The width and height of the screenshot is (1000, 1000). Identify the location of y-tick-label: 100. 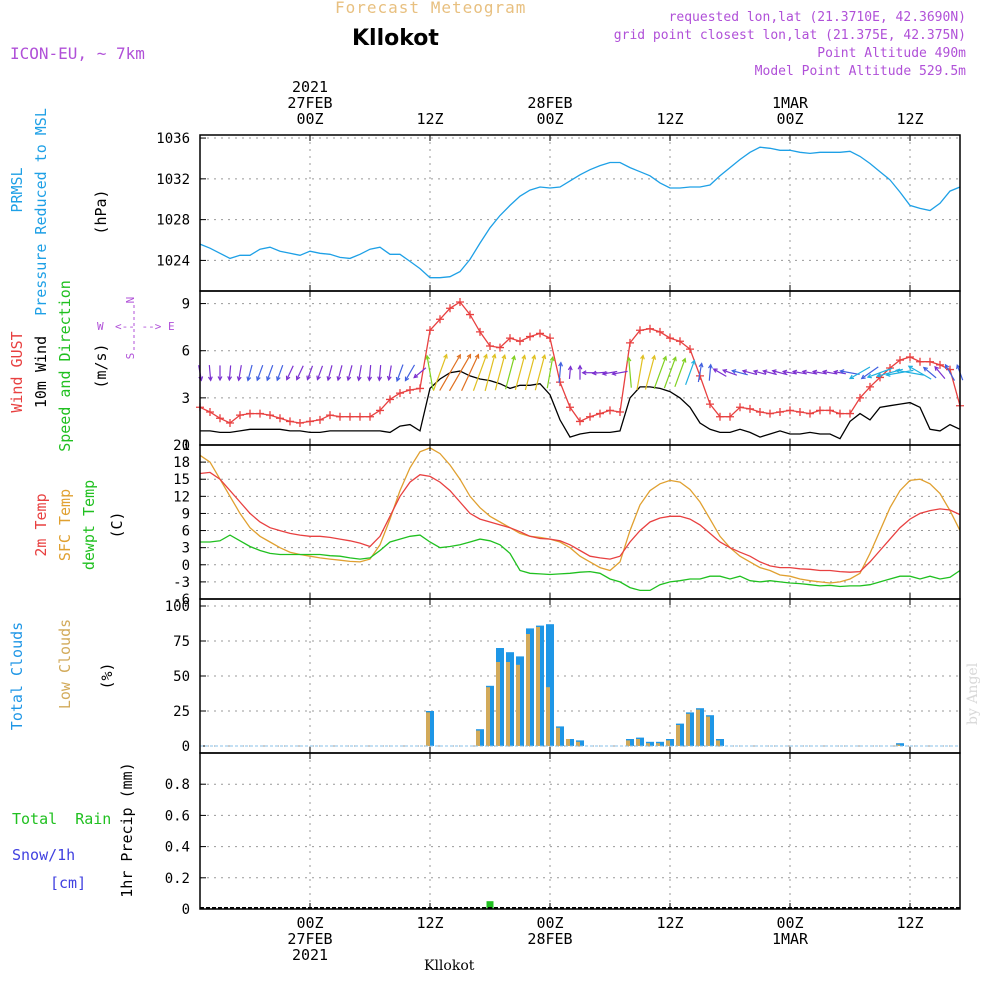
(177, 607).